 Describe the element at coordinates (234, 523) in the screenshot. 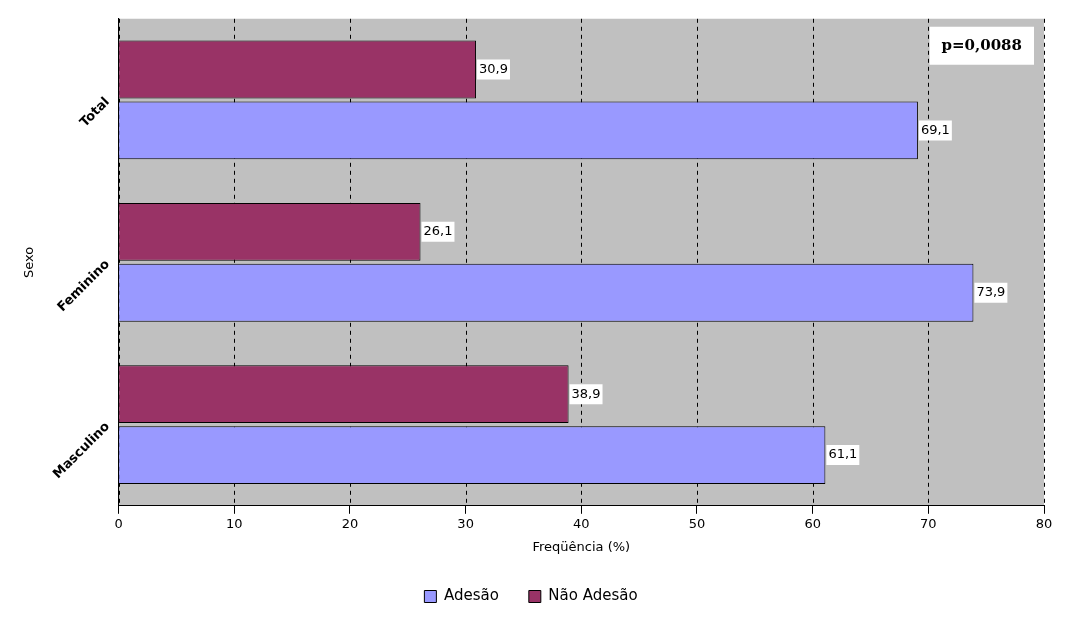

I see `x-tick-label: 10` at that location.